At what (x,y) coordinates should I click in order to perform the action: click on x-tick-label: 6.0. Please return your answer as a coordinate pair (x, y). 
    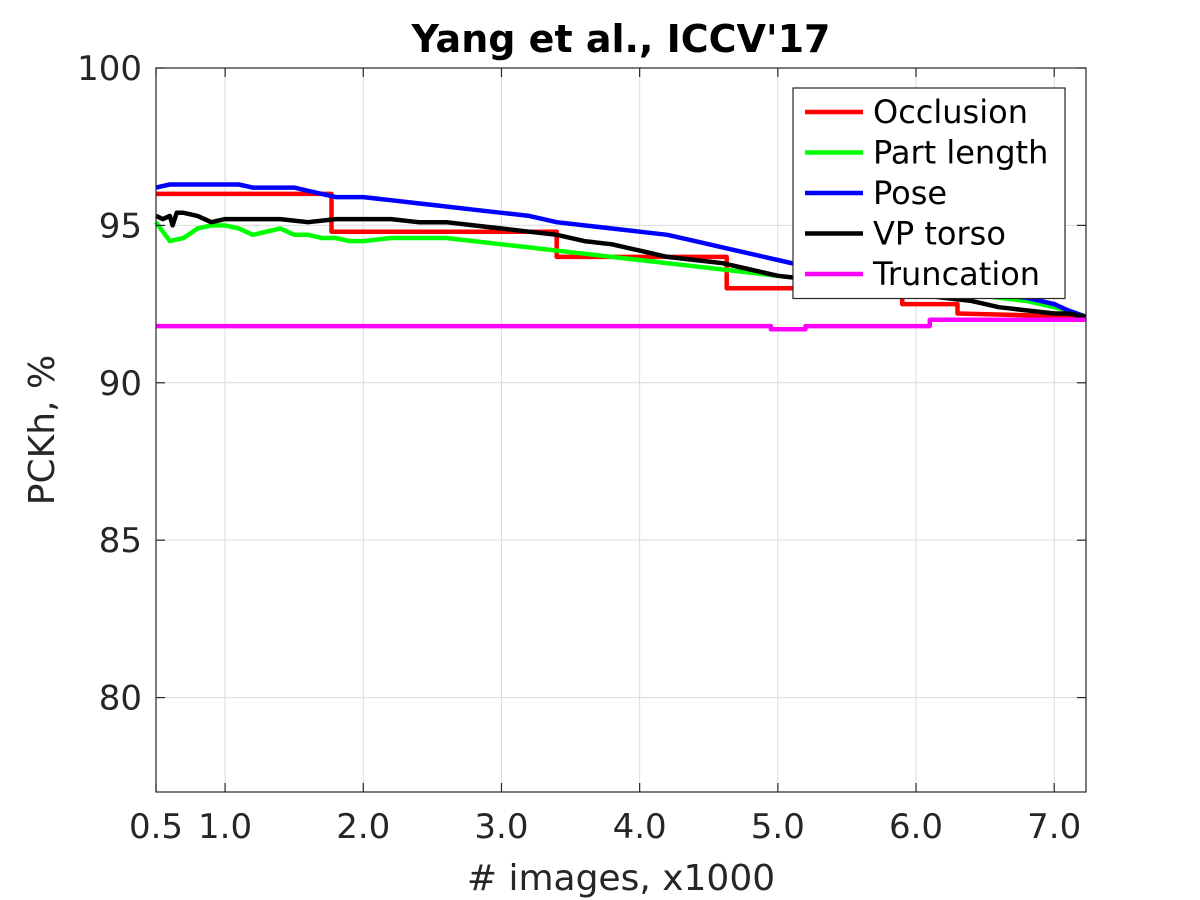
    Looking at the image, I should click on (916, 827).